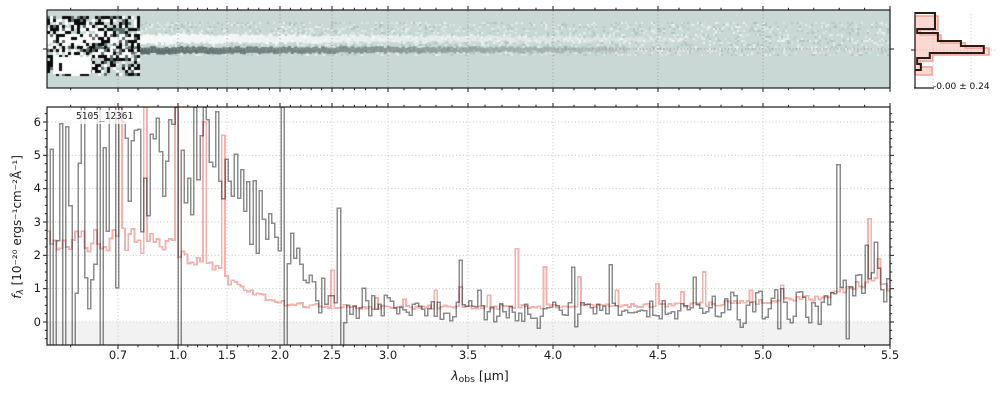  What do you see at coordinates (37, 221) in the screenshot?
I see `y-tick-label: 3` at bounding box center [37, 221].